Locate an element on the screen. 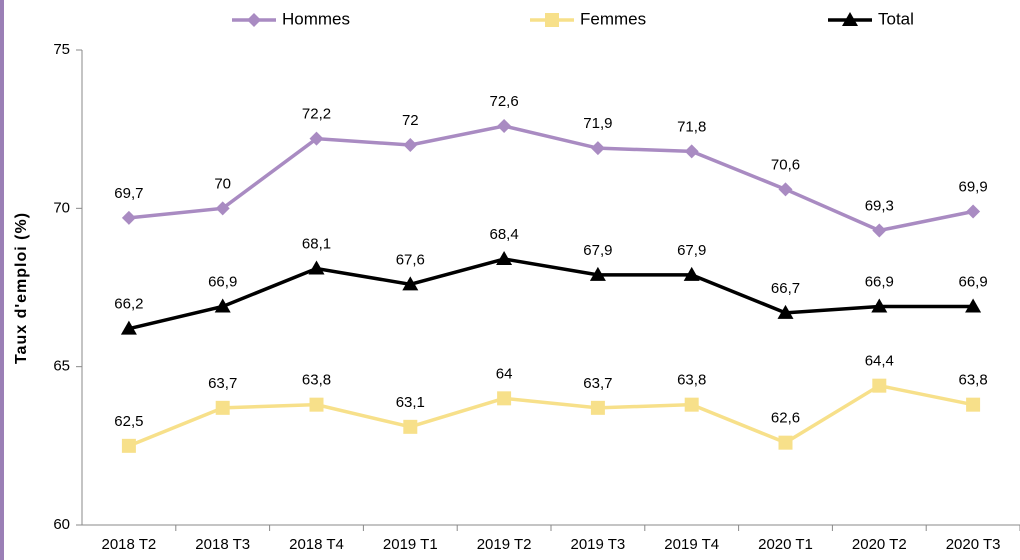 The width and height of the screenshot is (1020, 560). x-tick-label: 2019 T2 is located at coordinates (504, 544).